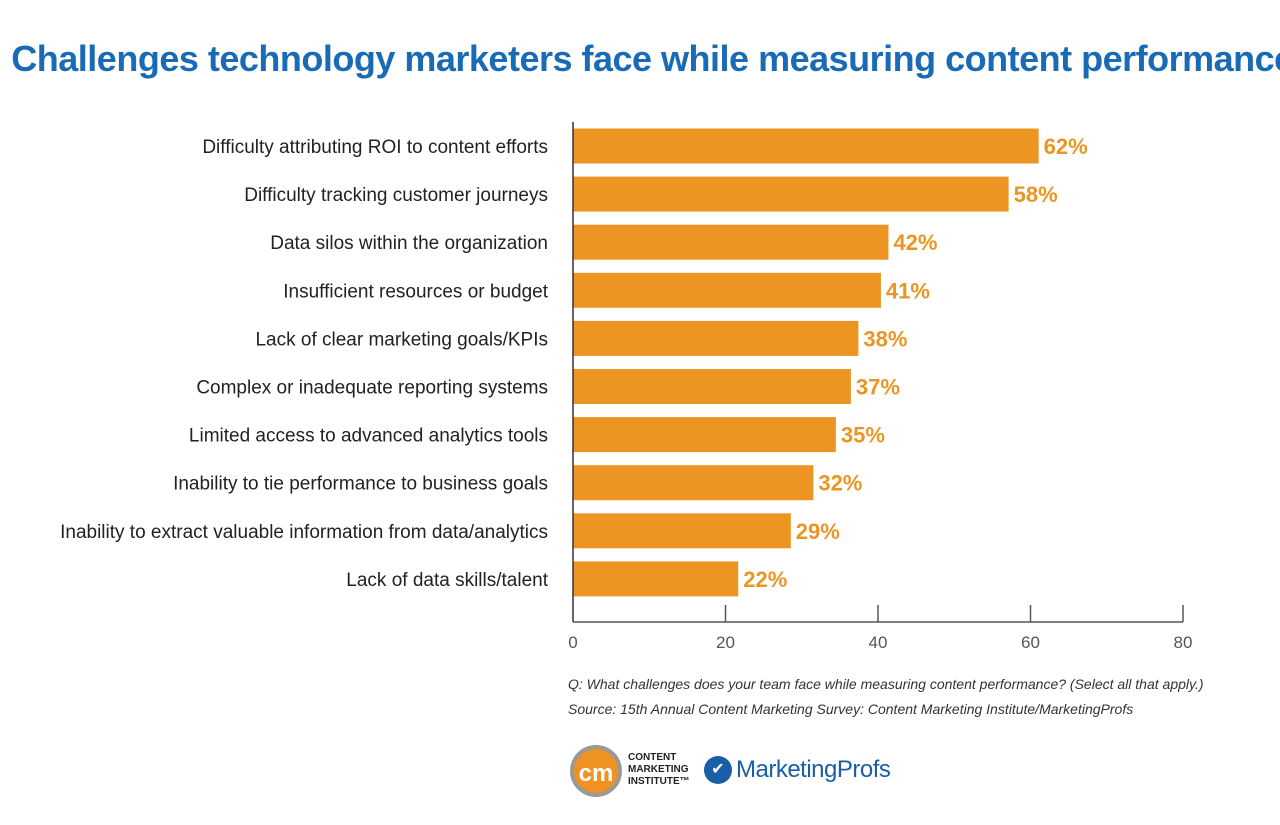 This screenshot has width=1280, height=825. What do you see at coordinates (1030, 642) in the screenshot?
I see `x-tick-label: 60` at bounding box center [1030, 642].